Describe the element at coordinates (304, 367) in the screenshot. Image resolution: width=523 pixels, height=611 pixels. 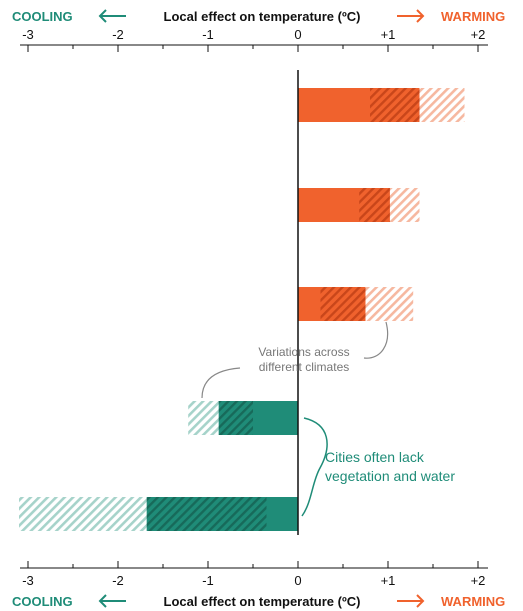
I see `variations-annotation-line2: different climates` at that location.